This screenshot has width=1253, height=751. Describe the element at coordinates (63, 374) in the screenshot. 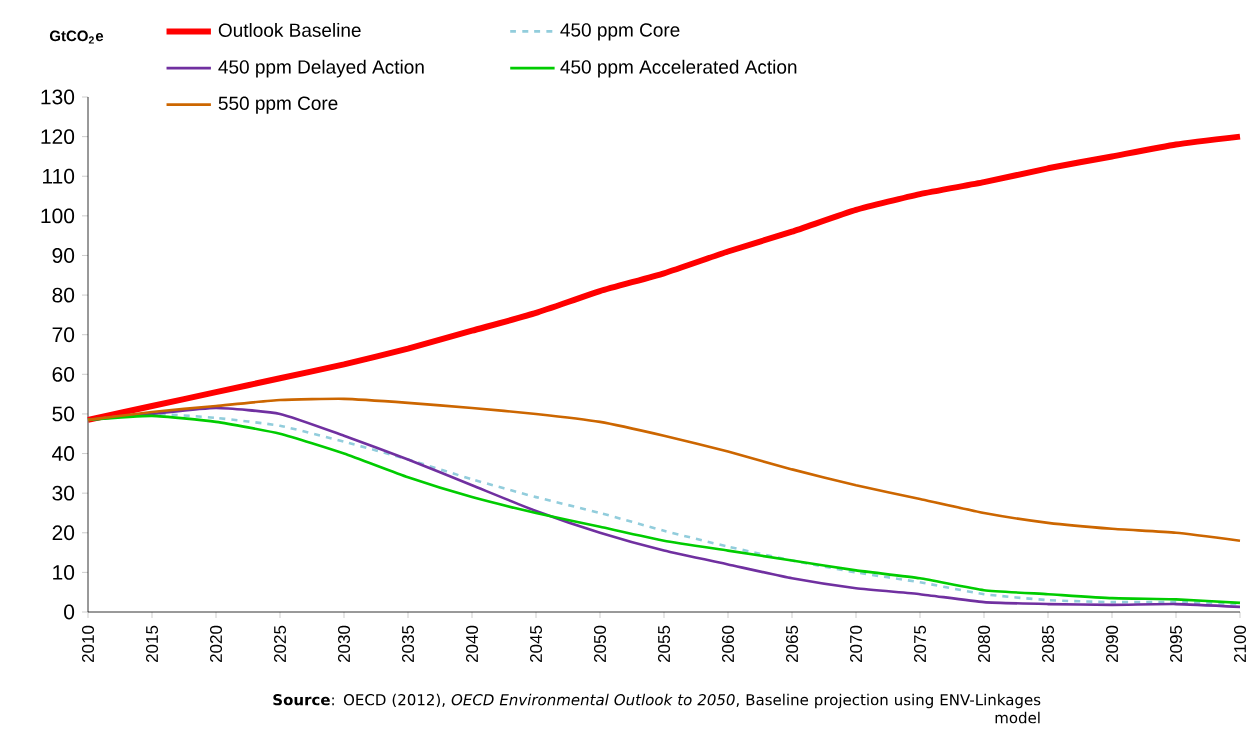

I see `y-tick-label: 60` at that location.